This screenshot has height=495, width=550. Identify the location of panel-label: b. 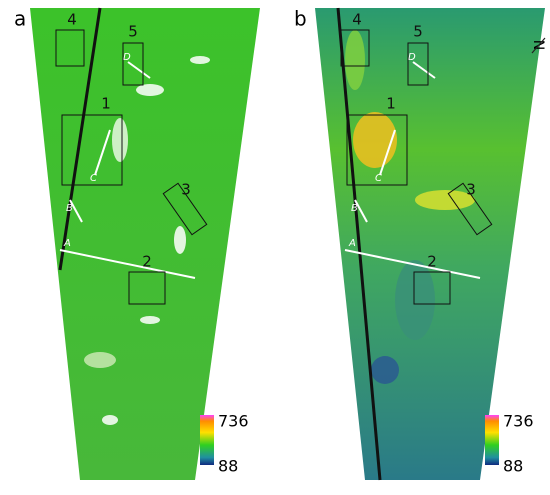
(300, 19).